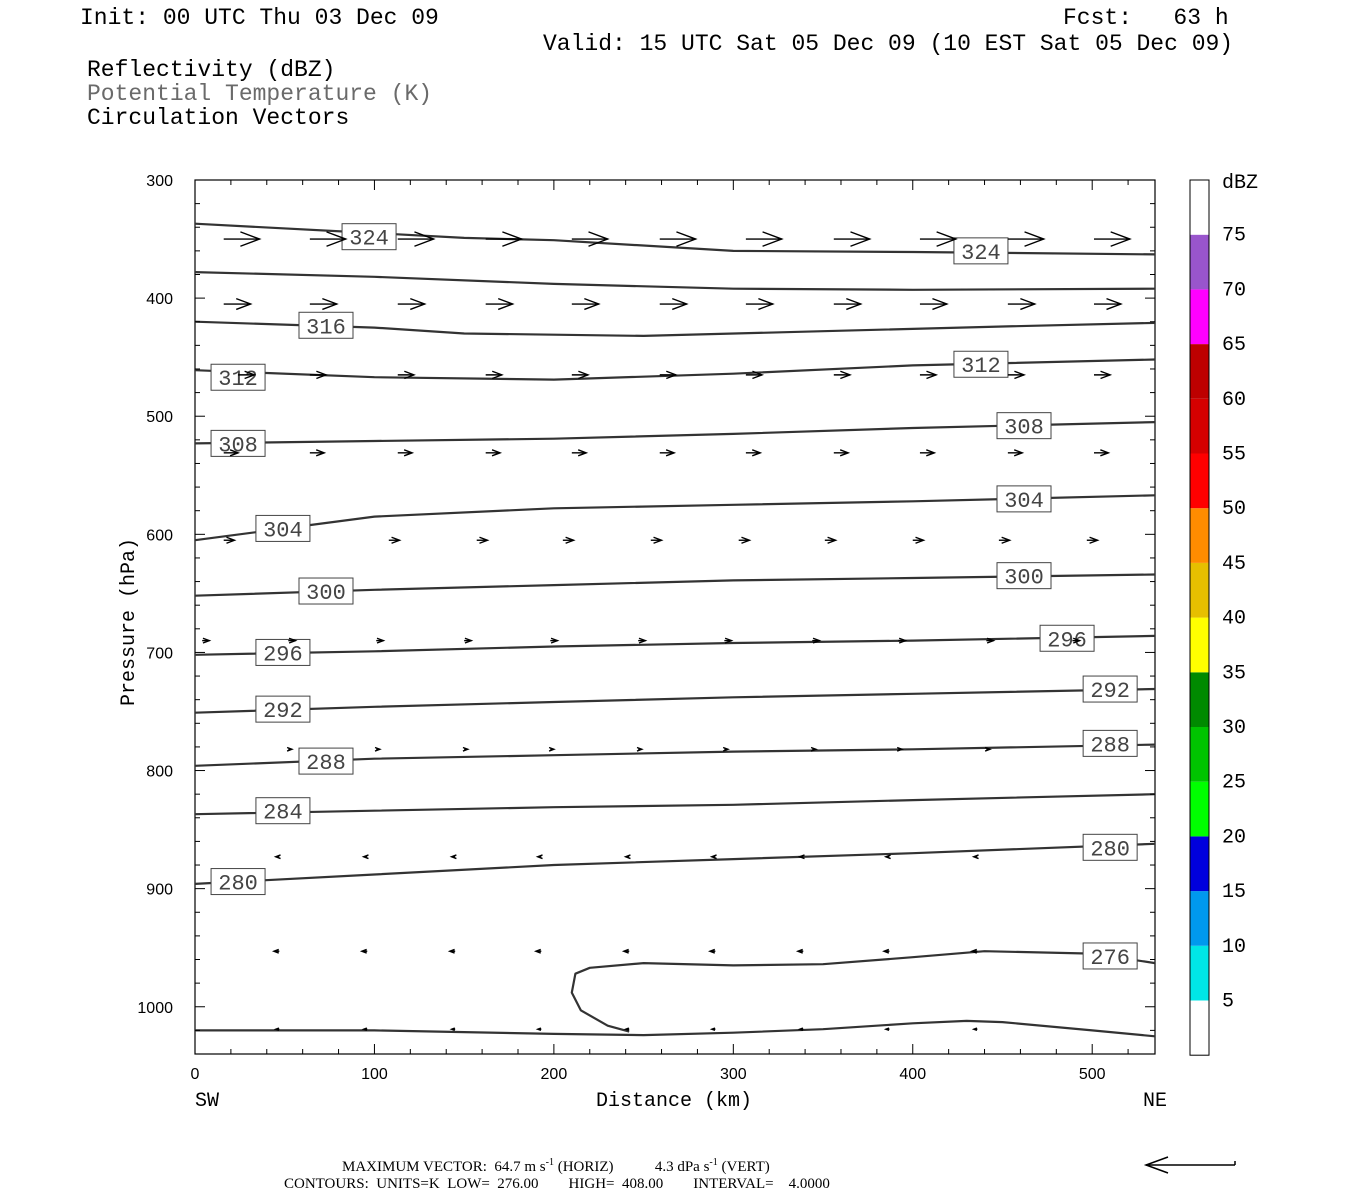 The width and height of the screenshot is (1350, 1200). What do you see at coordinates (733, 1074) in the screenshot?
I see `x-tick-label: 300` at bounding box center [733, 1074].